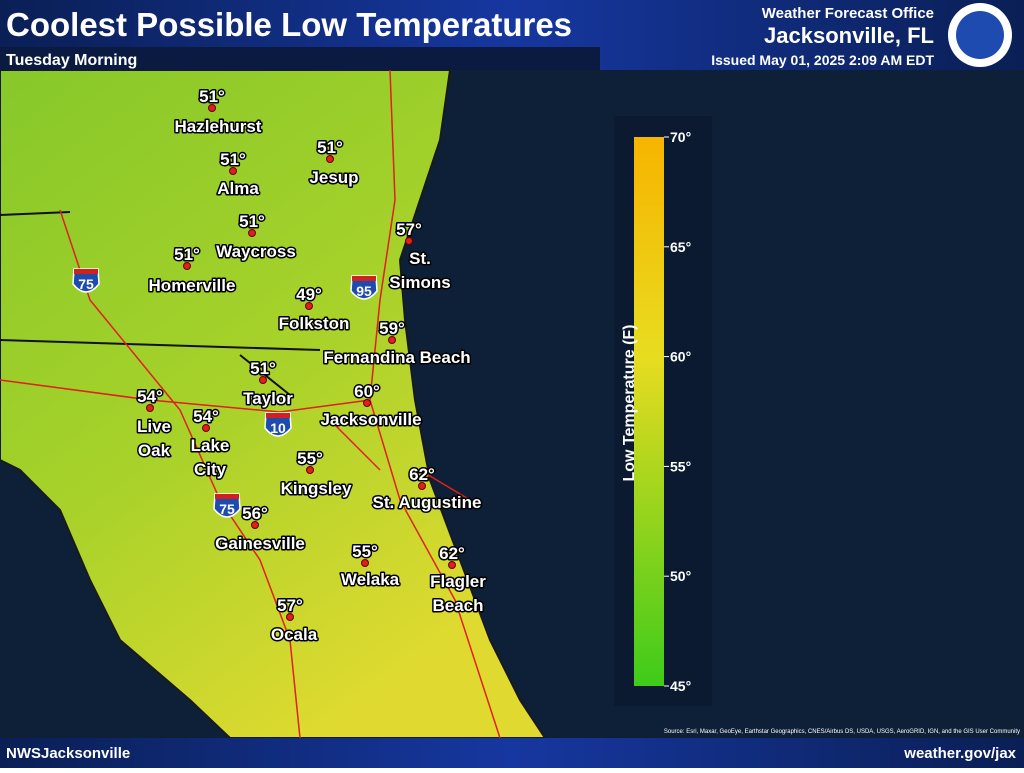  Describe the element at coordinates (238, 188) in the screenshot. I see `city-name: Alma` at that location.